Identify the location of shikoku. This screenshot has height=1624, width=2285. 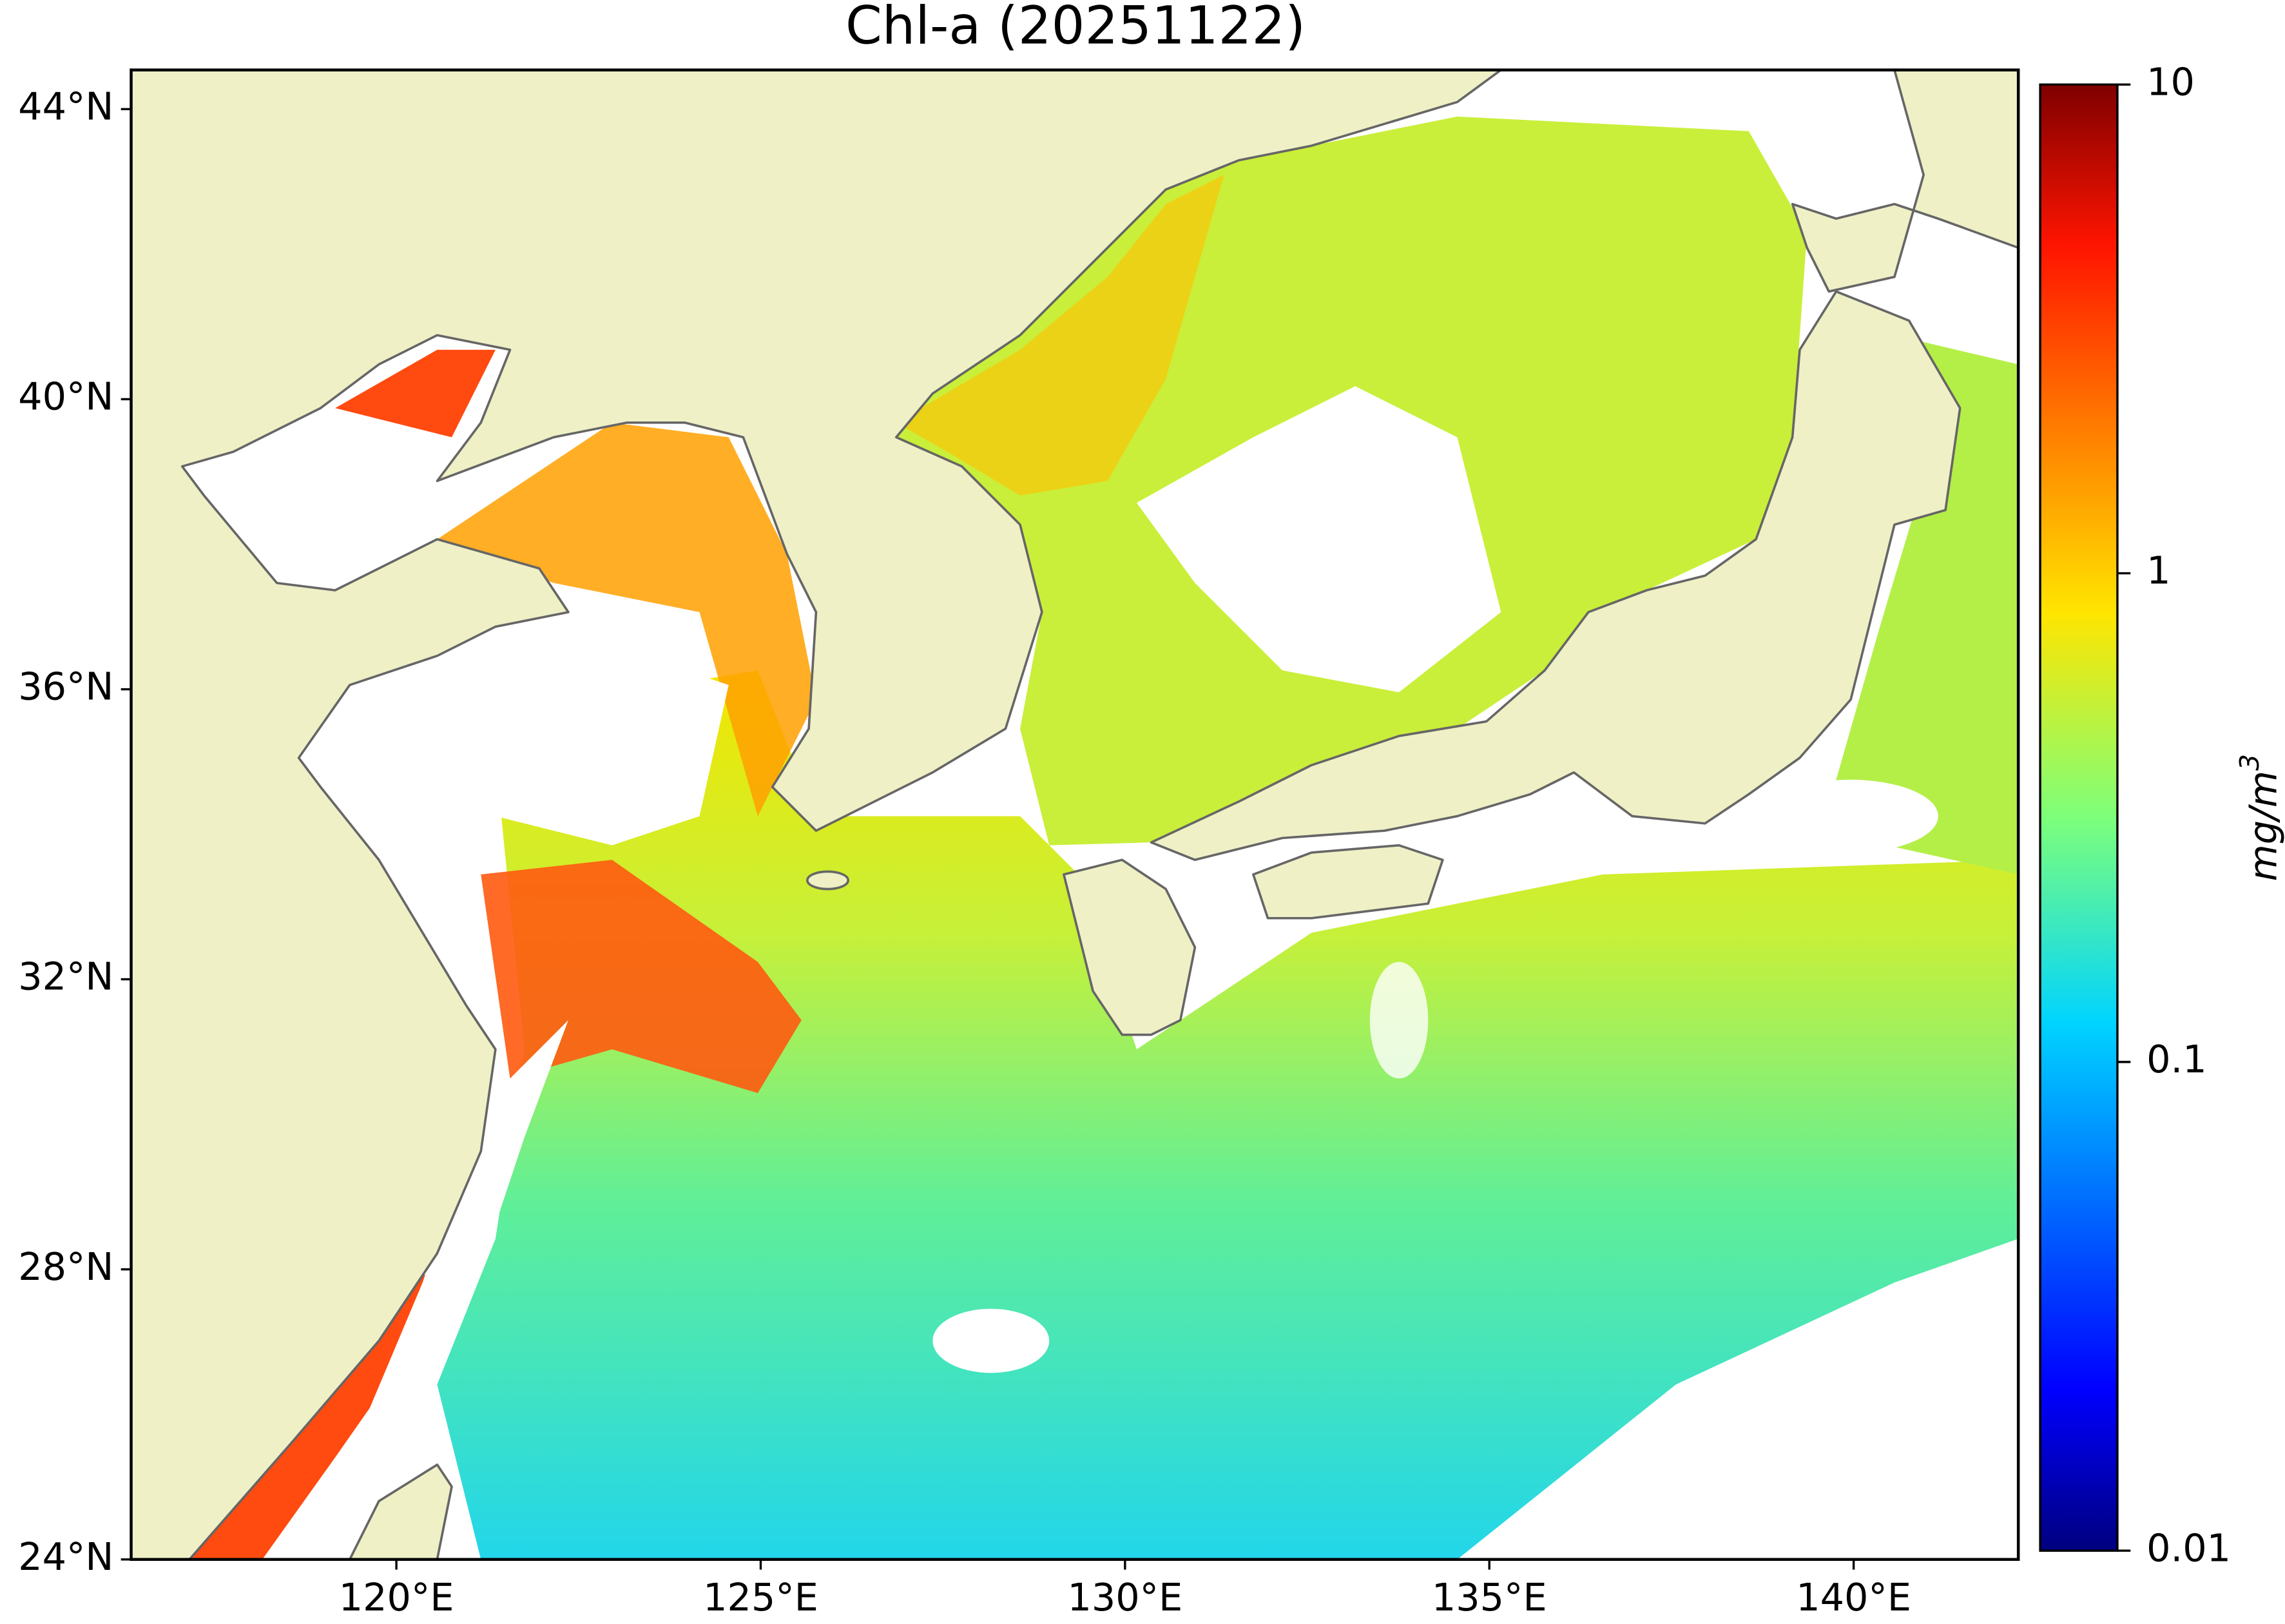
(1348, 882).